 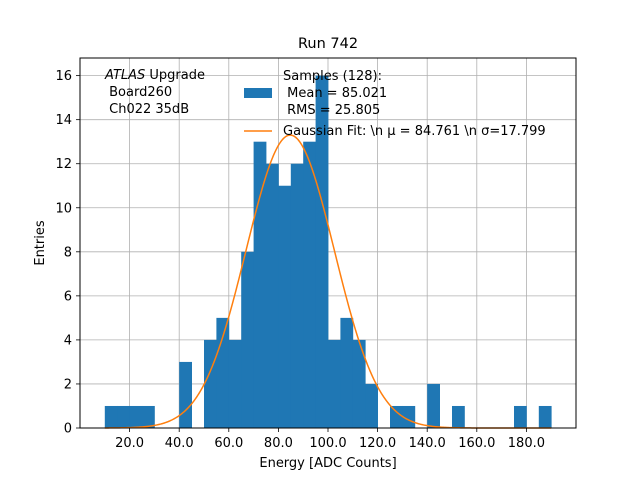 I want to click on y-tick-label-6: 12, so click(x=63, y=164).